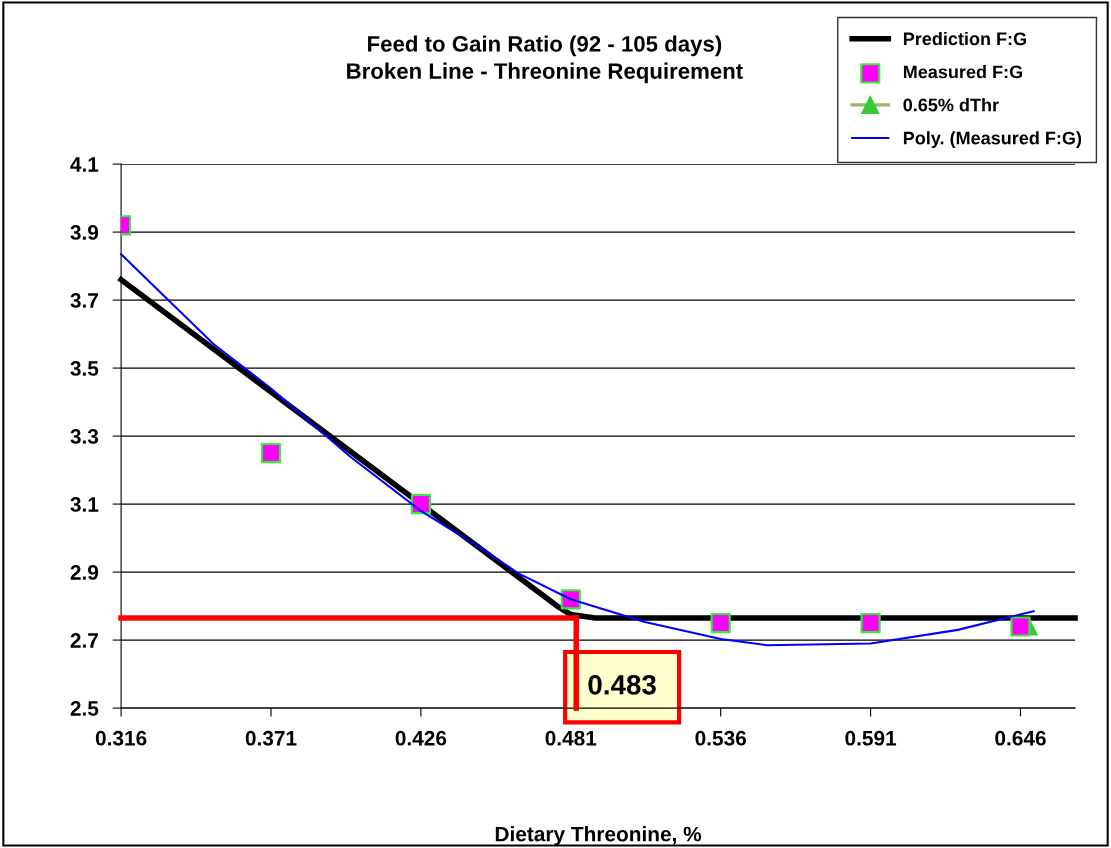 This screenshot has height=848, width=1111. I want to click on x-axis-title: Dietary Threonine, %, so click(598, 836).